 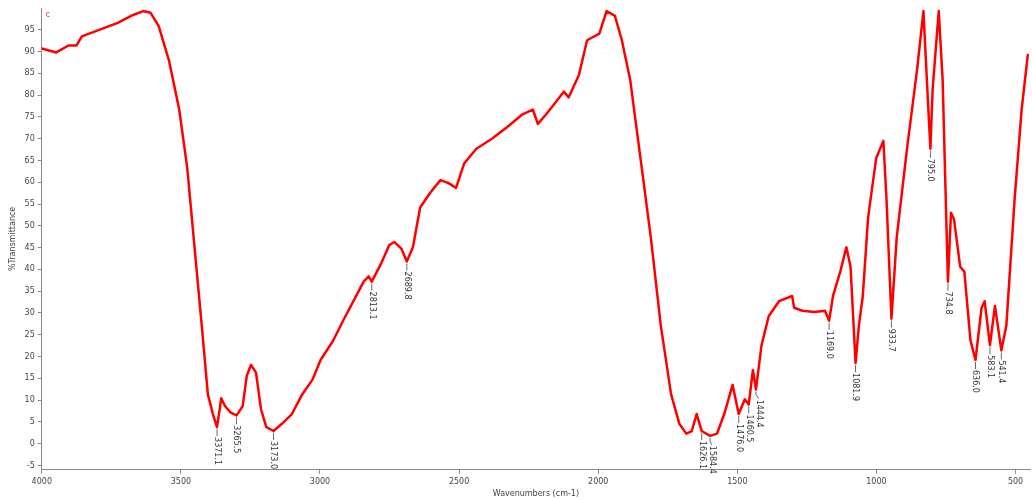 I want to click on y-tick-label: 80, so click(x=29, y=95).